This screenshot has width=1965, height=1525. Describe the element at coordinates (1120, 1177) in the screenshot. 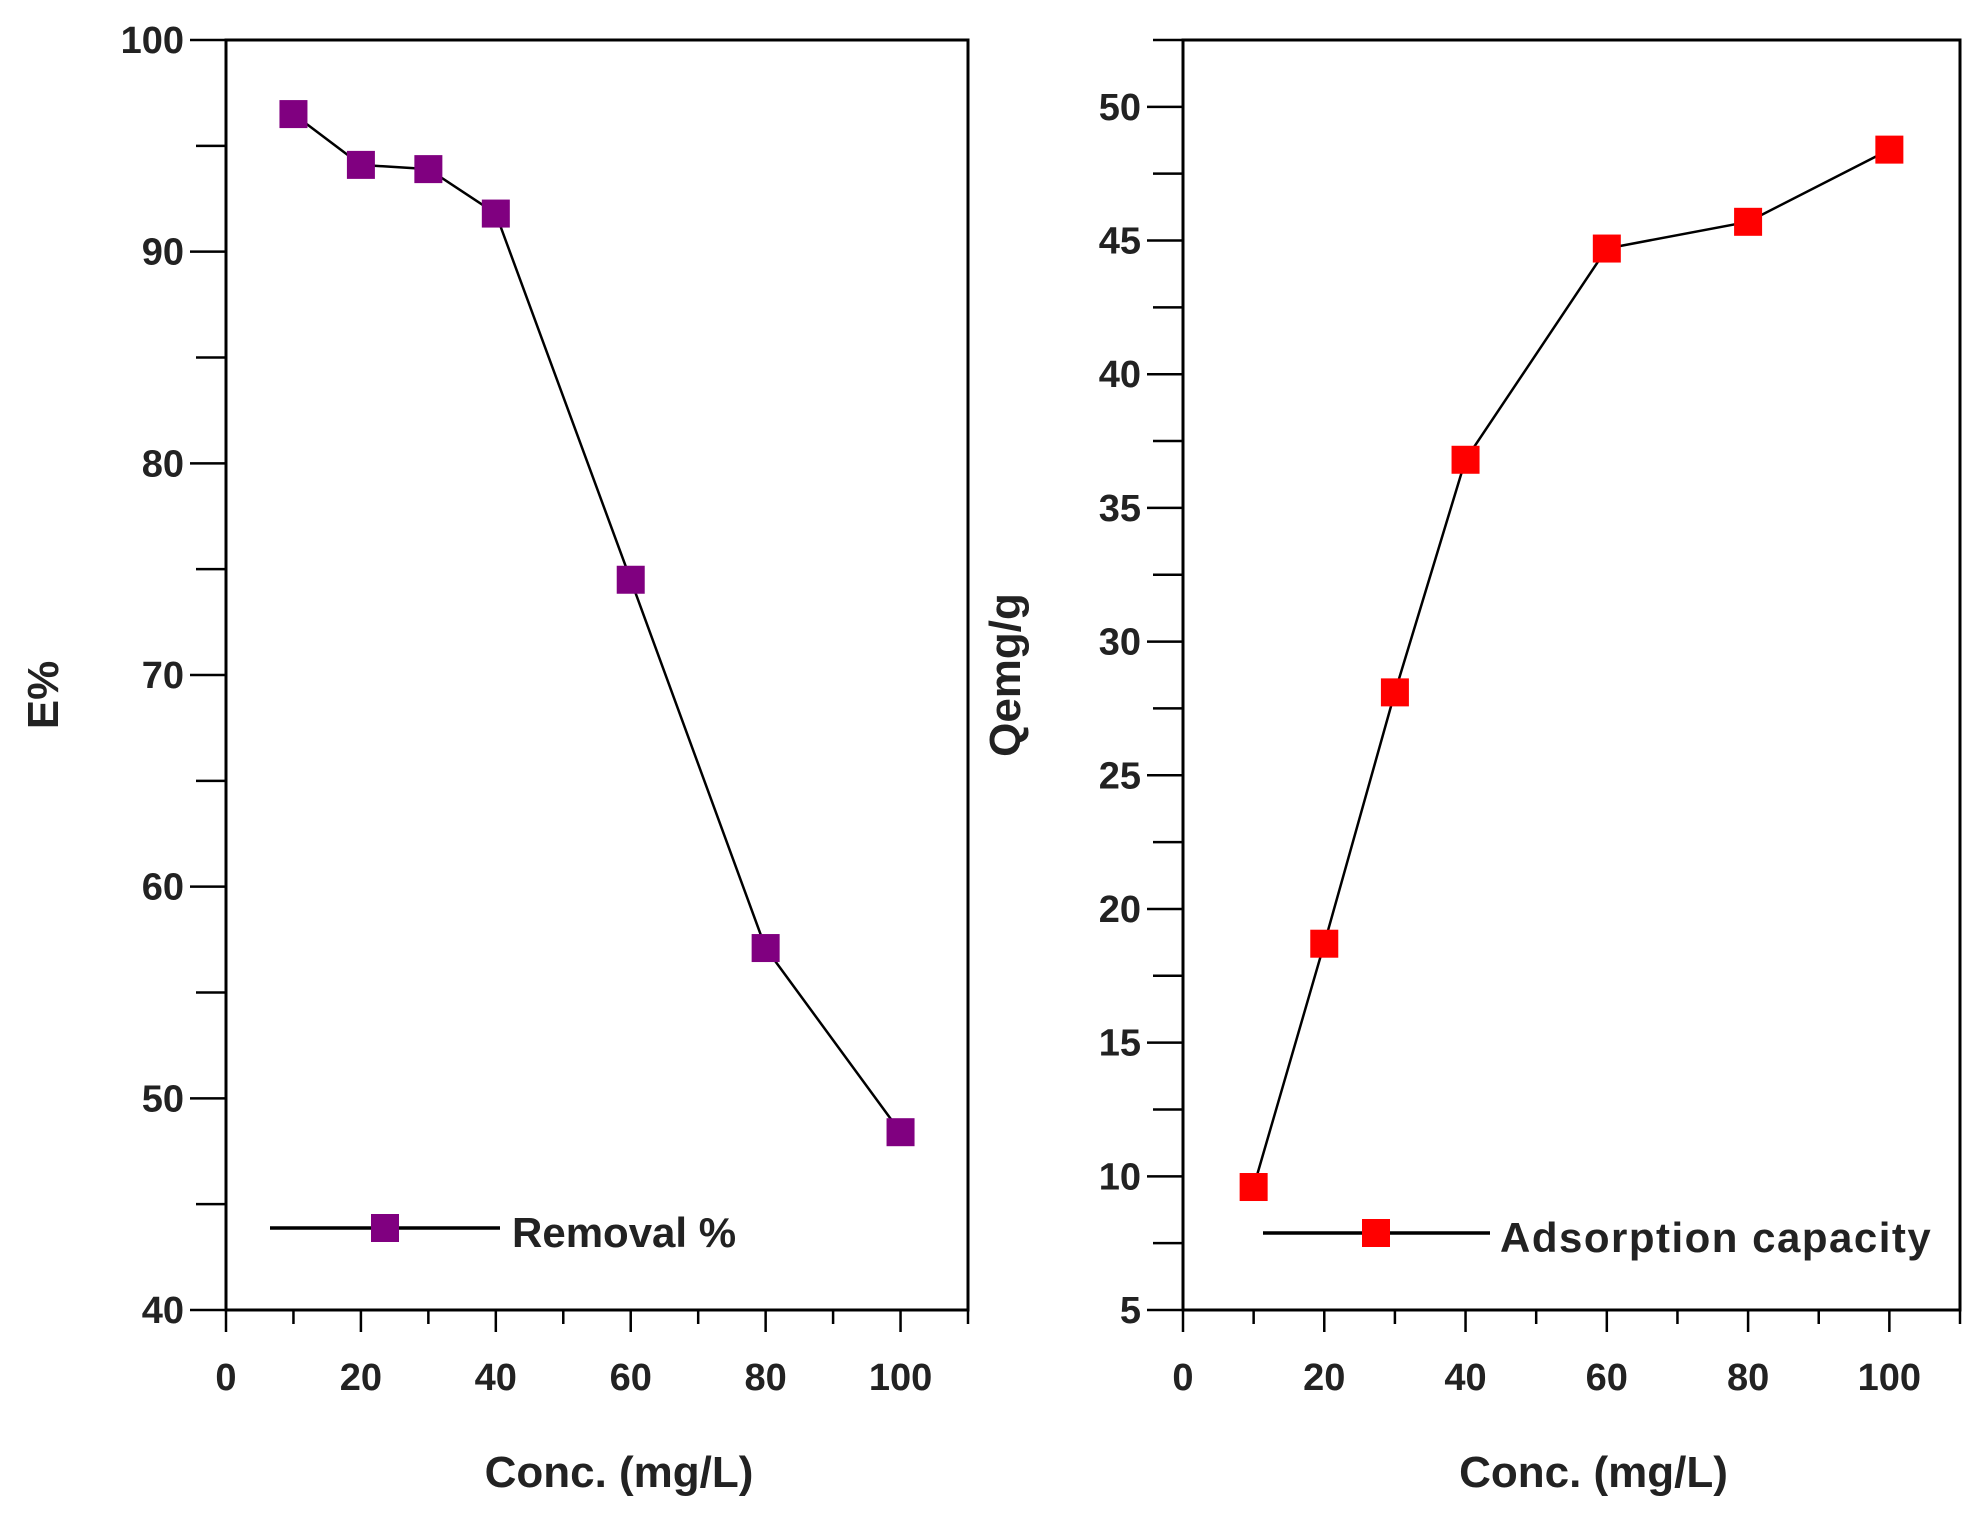

I see `y-tick-label: 10` at that location.